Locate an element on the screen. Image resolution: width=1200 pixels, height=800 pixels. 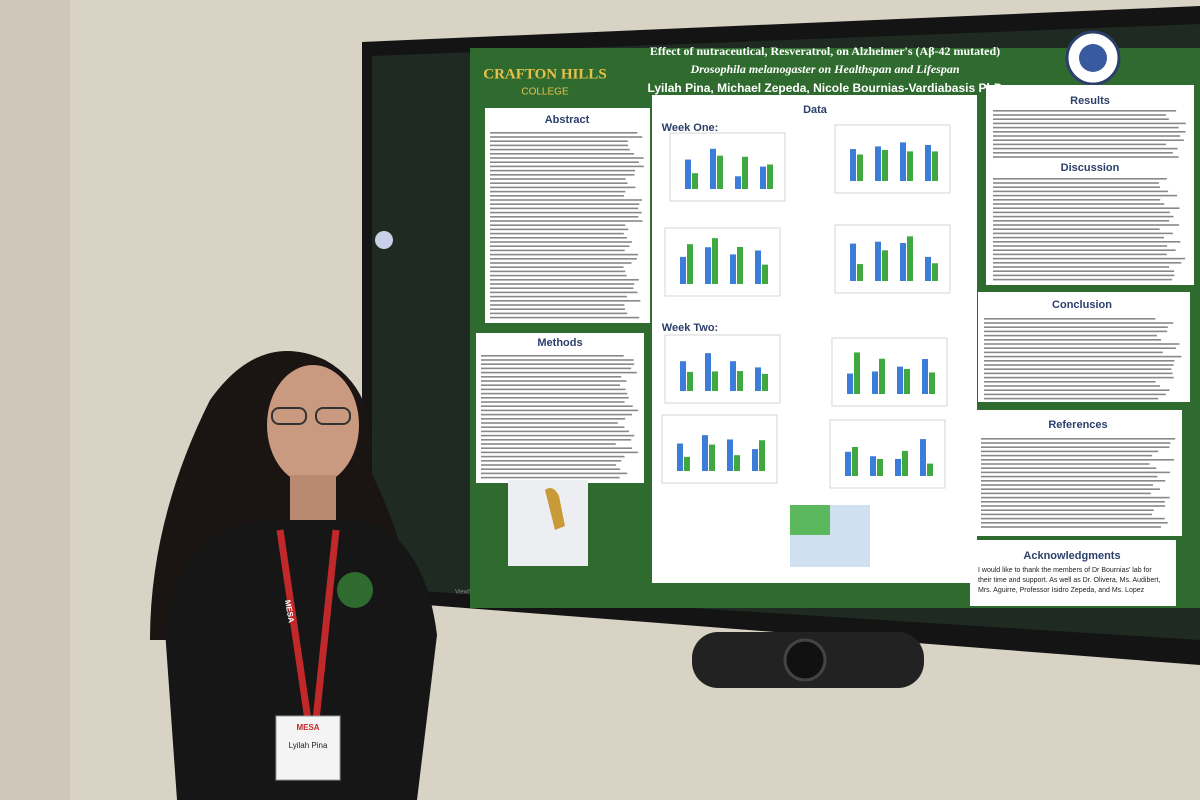
college-sub: COLLEGE is located at coordinates (545, 92).